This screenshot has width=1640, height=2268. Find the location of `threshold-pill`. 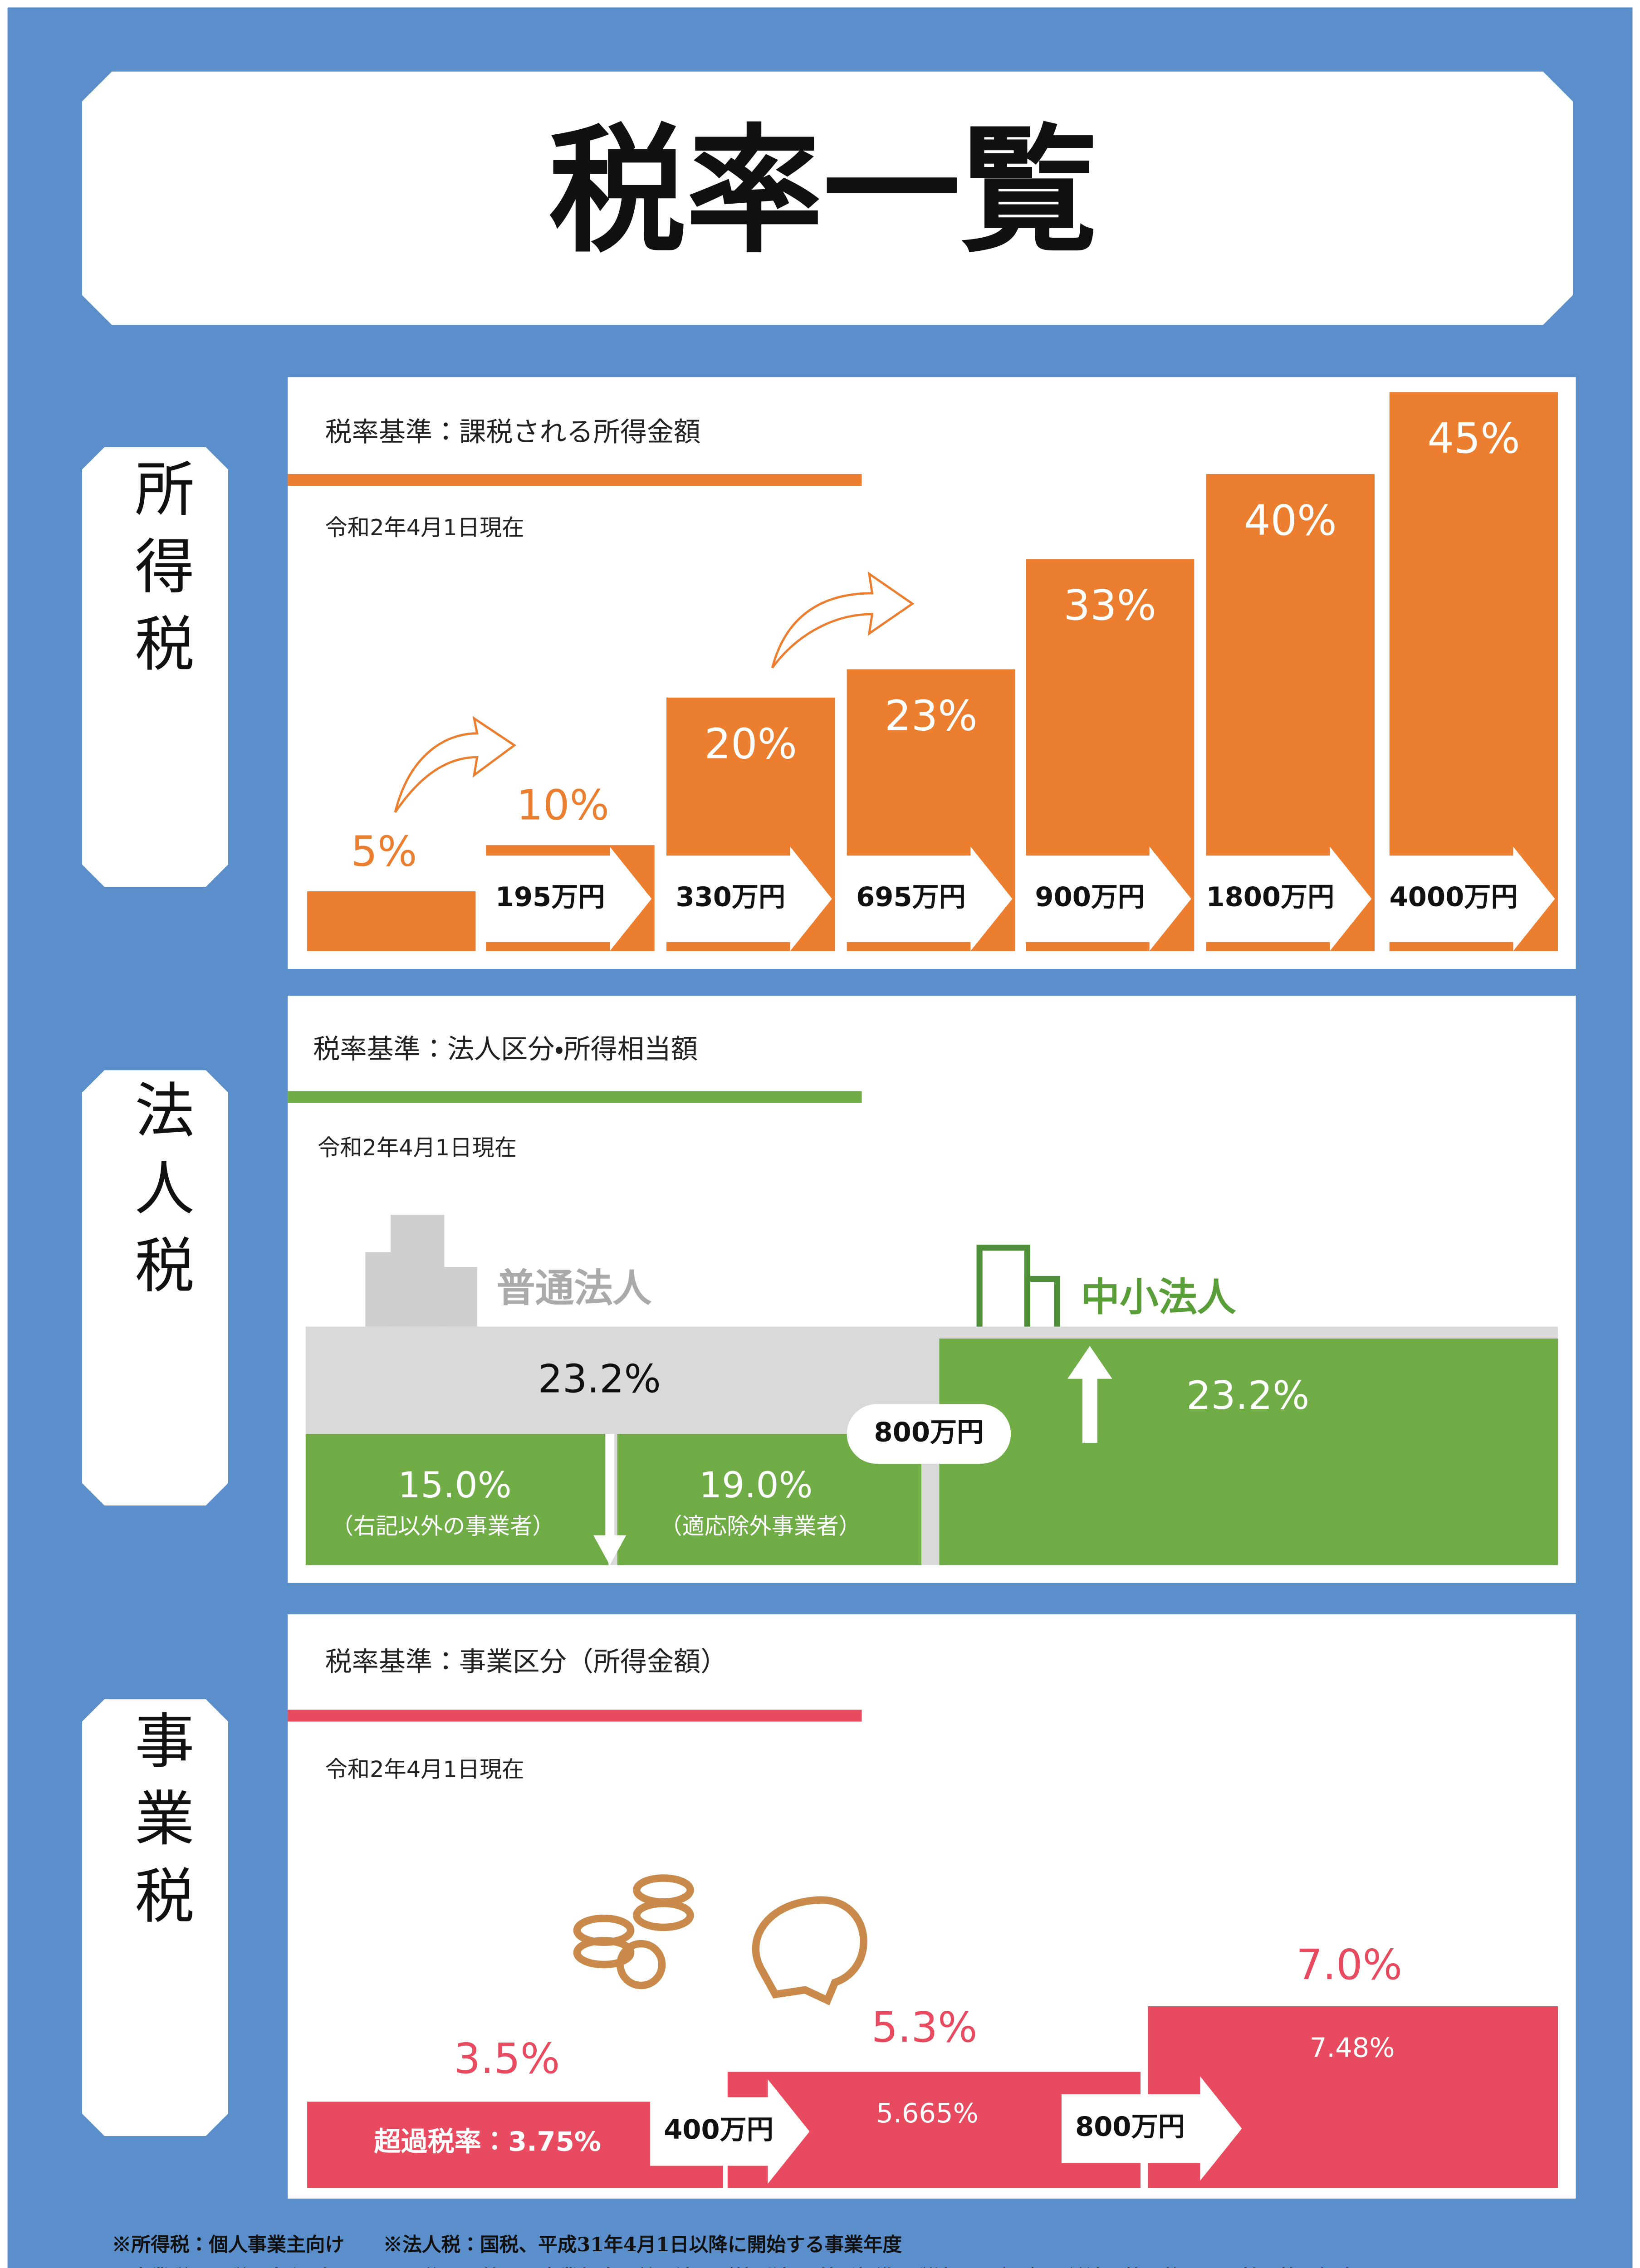

threshold-pill is located at coordinates (929, 1434).